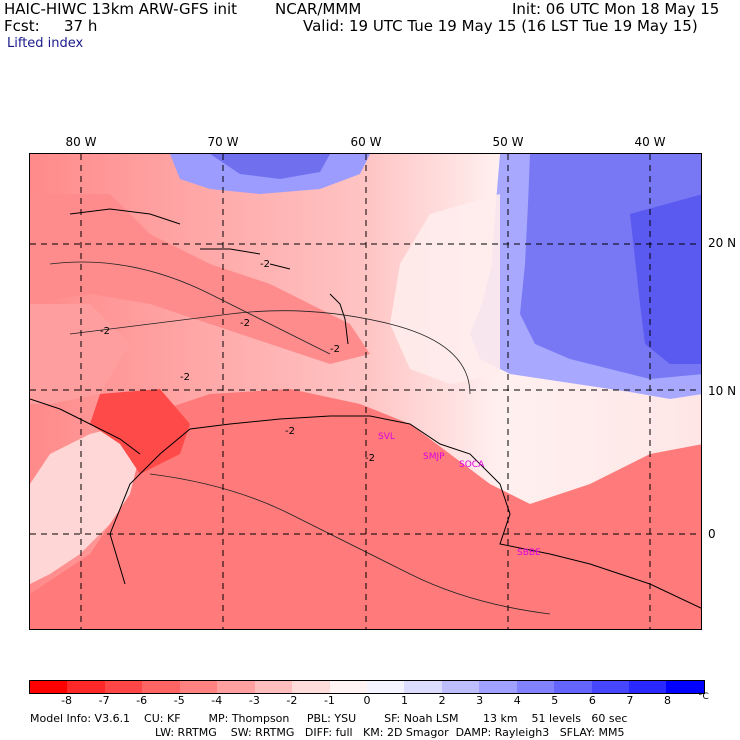 The height and width of the screenshot is (740, 740). I want to click on colorbar-tick-label: -8, so click(67, 700).